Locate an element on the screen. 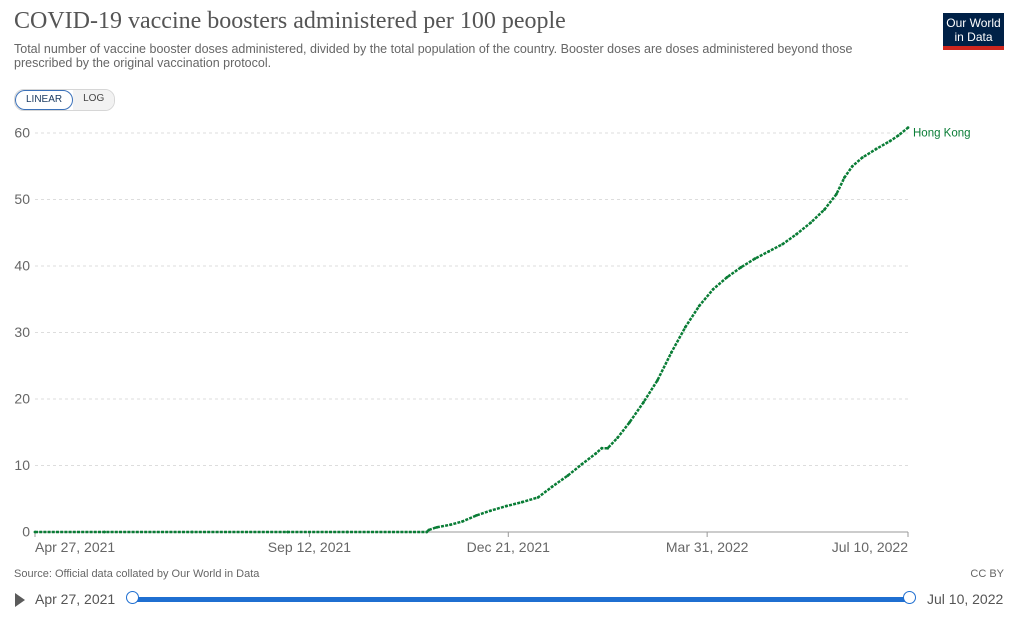 The image size is (1020, 617). timeline-end-label: Jul 10, 2022 is located at coordinates (965, 599).